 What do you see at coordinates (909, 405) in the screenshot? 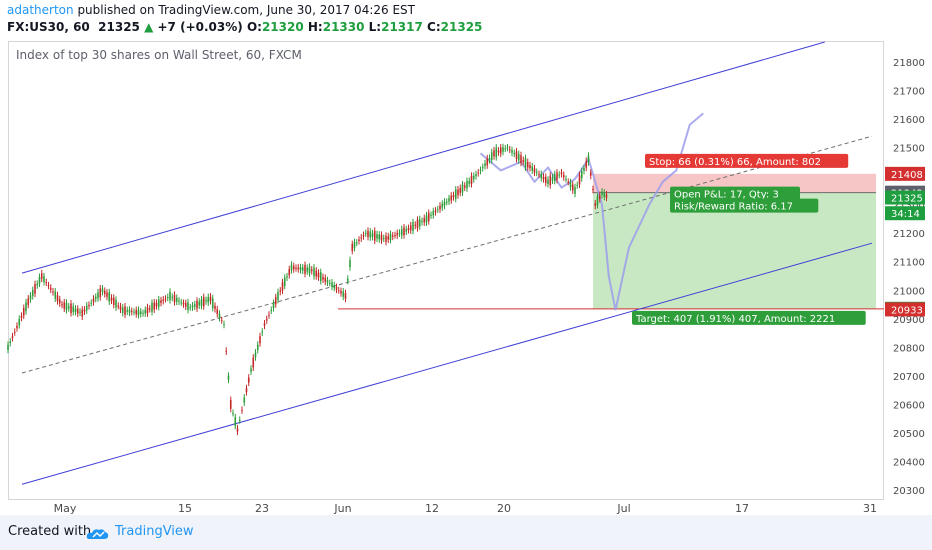
I see `y-tick-label: 20600` at bounding box center [909, 405].